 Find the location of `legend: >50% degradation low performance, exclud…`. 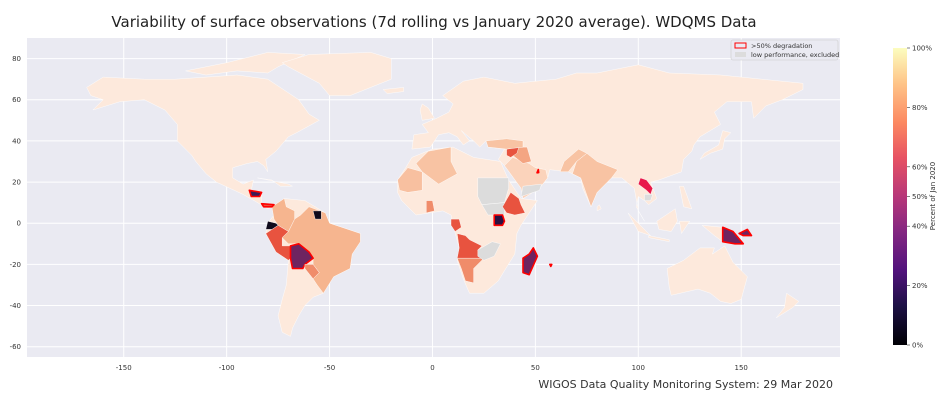

legend: >50% degradation low performance, exclud… is located at coordinates (784, 50).